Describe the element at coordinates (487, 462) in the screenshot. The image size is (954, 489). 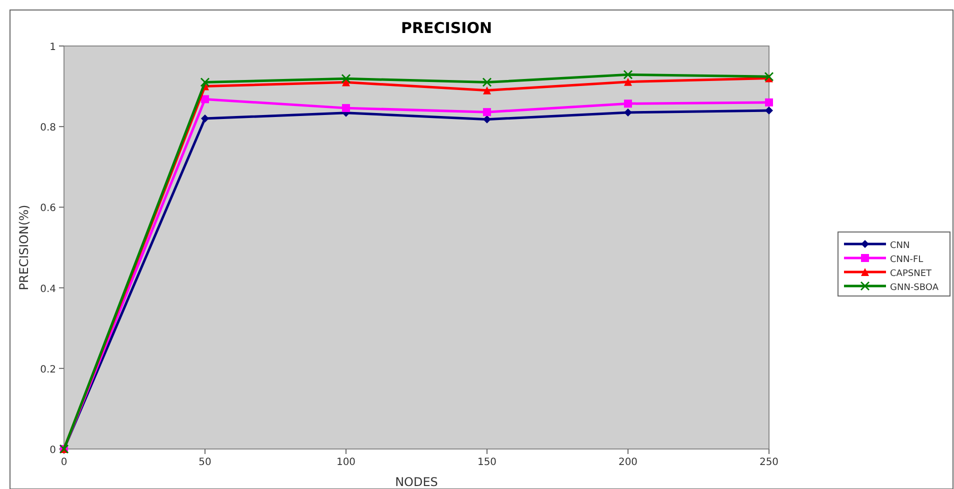
I see `x-tick-label: 150` at that location.